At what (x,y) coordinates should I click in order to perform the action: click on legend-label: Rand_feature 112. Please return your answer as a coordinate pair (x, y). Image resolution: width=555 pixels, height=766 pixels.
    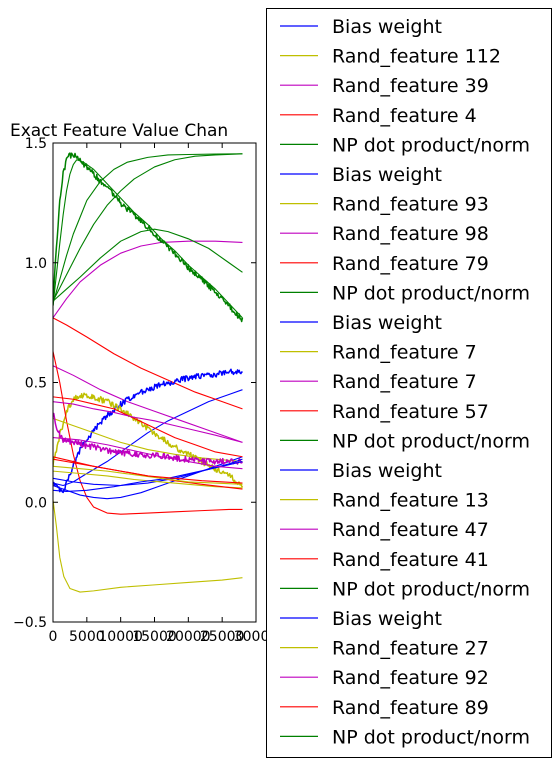
    Looking at the image, I should click on (416, 57).